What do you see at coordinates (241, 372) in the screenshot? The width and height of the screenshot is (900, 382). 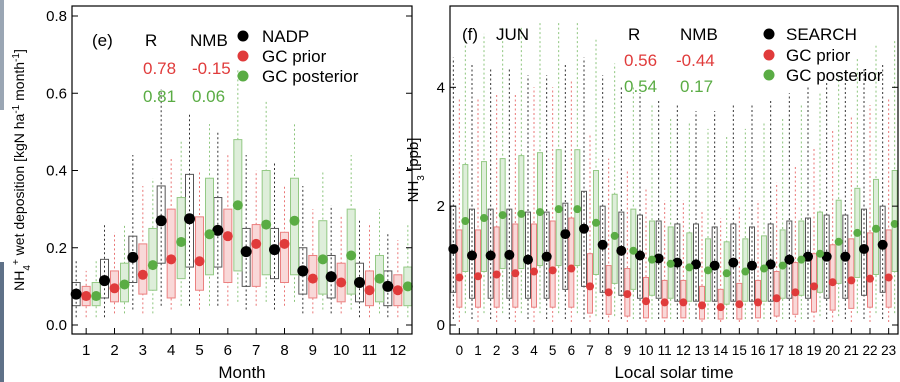 I see `panel-e-xlabel: Month` at bounding box center [241, 372].